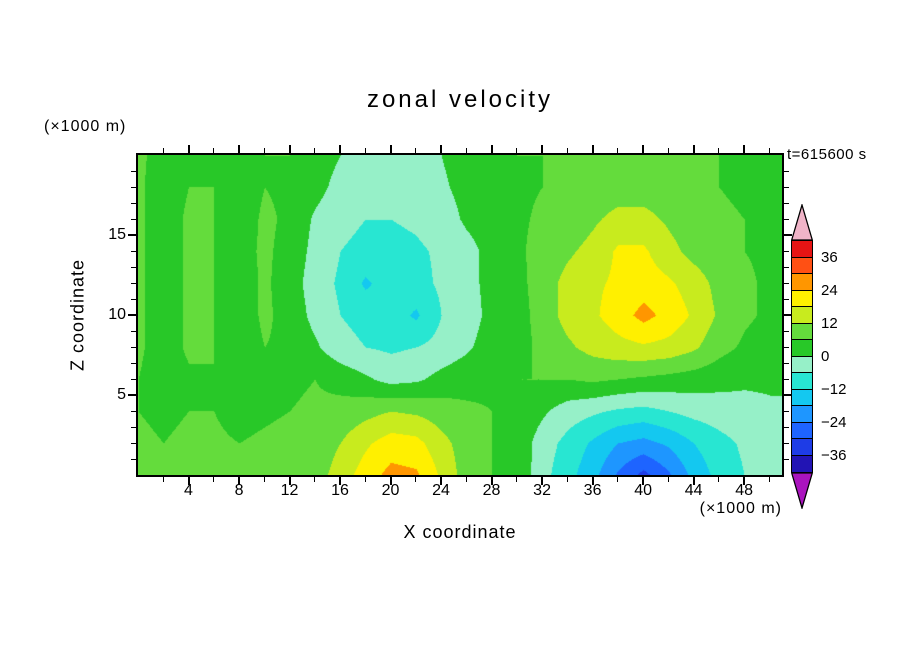  Describe the element at coordinates (802, 490) in the screenshot. I see `colorbar-lower-arrow-icon` at that location.